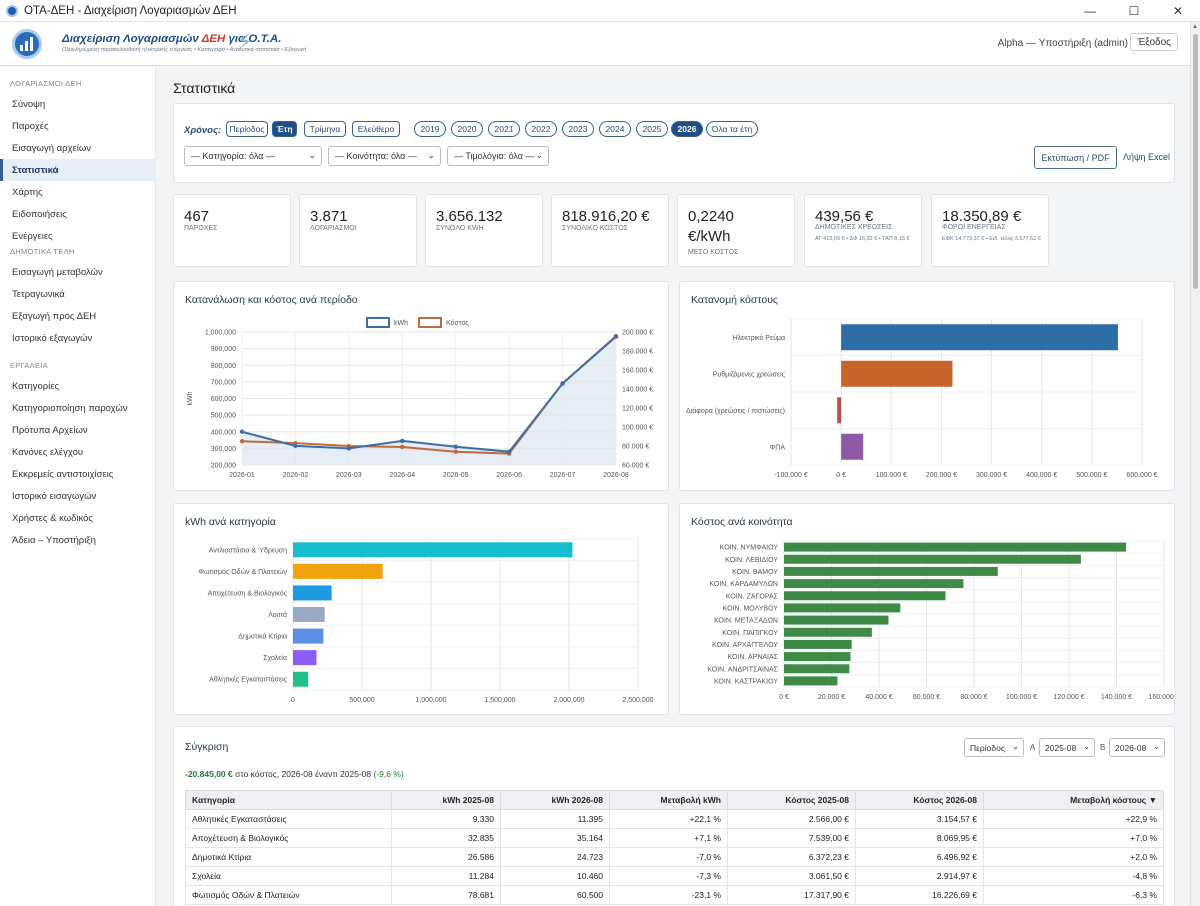 The image size is (1200, 906). What do you see at coordinates (504, 129) in the screenshot?
I see `year-filter-button: 2021` at bounding box center [504, 129].